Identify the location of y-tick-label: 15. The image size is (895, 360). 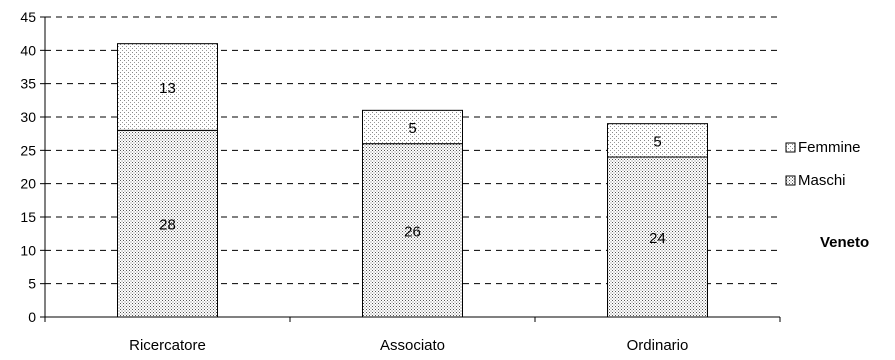
(28, 217).